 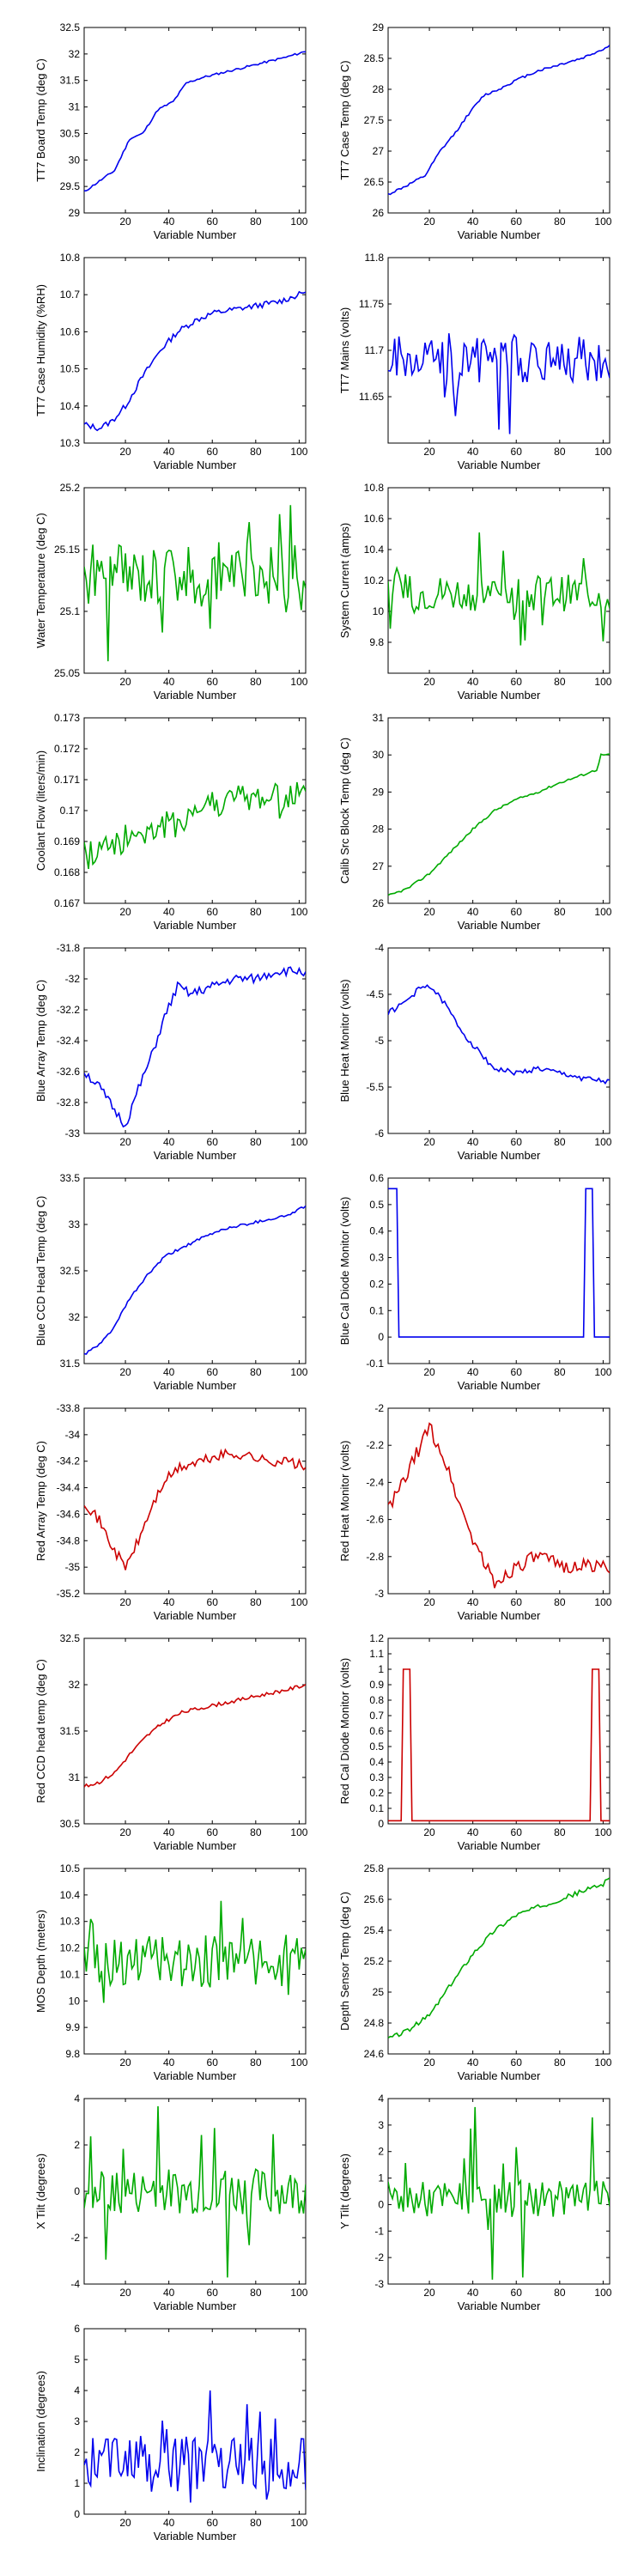 I want to click on y-tick-label: -3, so click(x=379, y=1594).